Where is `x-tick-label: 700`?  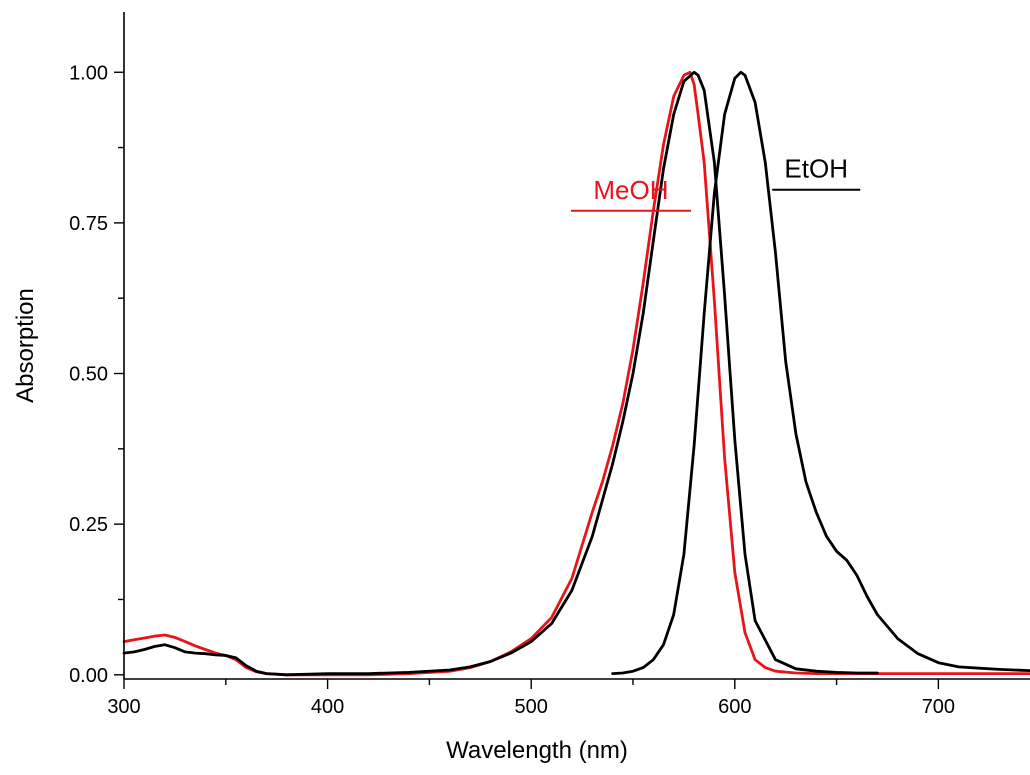
x-tick-label: 700 is located at coordinates (938, 707).